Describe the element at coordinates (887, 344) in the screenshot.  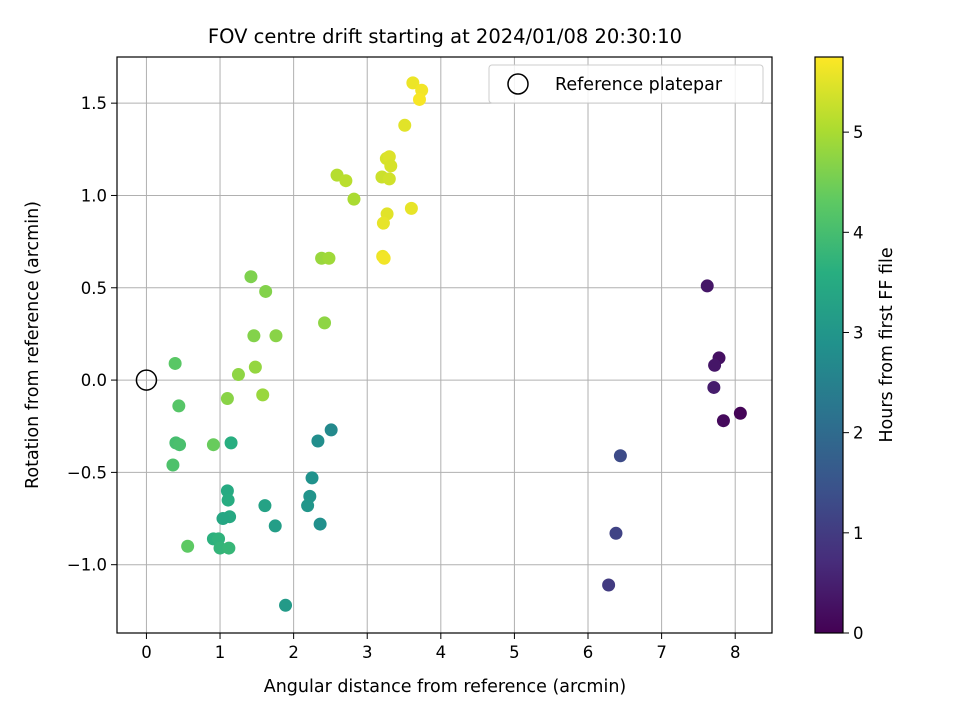
I see `colorbar-label: Hours from first FF file` at that location.